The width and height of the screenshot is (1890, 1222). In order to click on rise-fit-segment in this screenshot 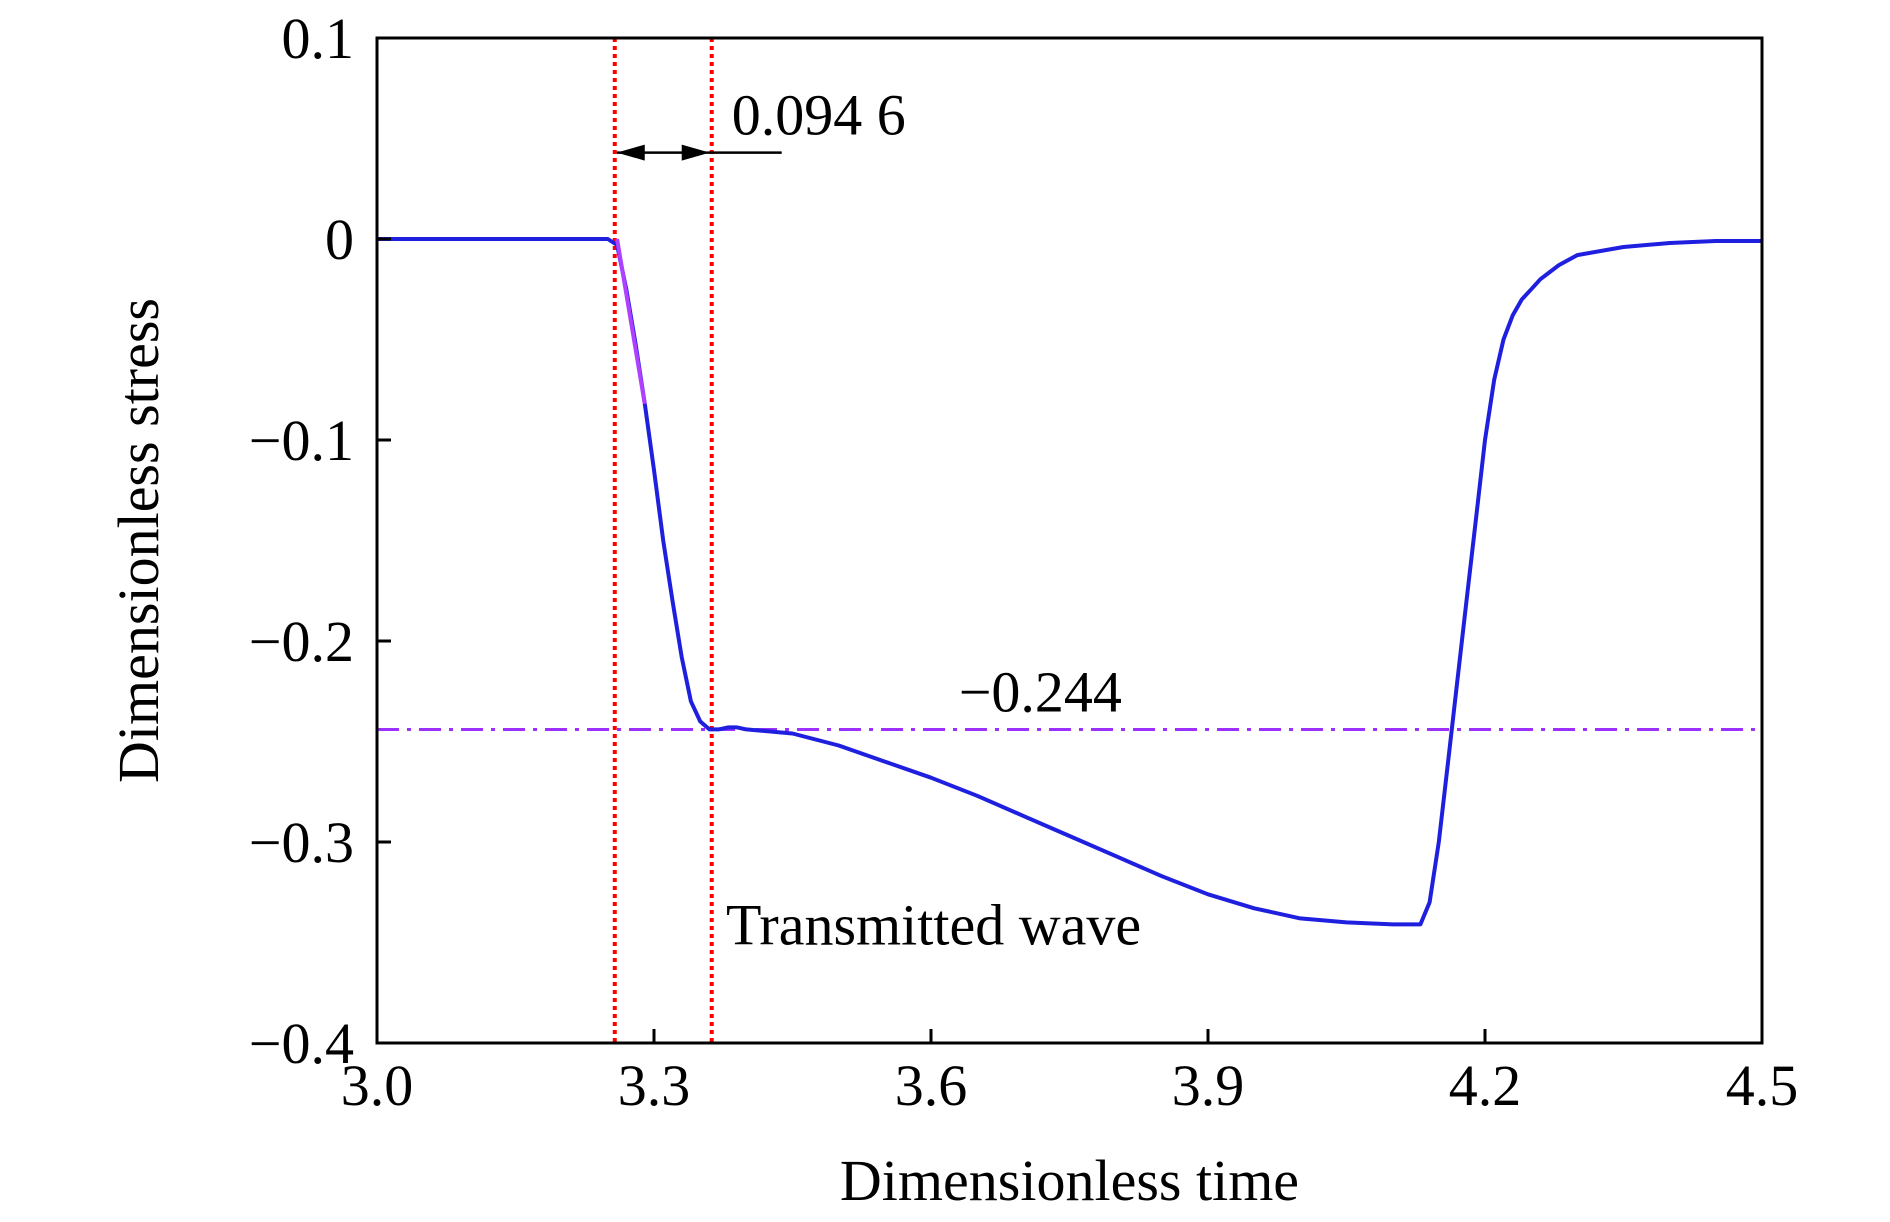, I will do `click(631, 321)`.